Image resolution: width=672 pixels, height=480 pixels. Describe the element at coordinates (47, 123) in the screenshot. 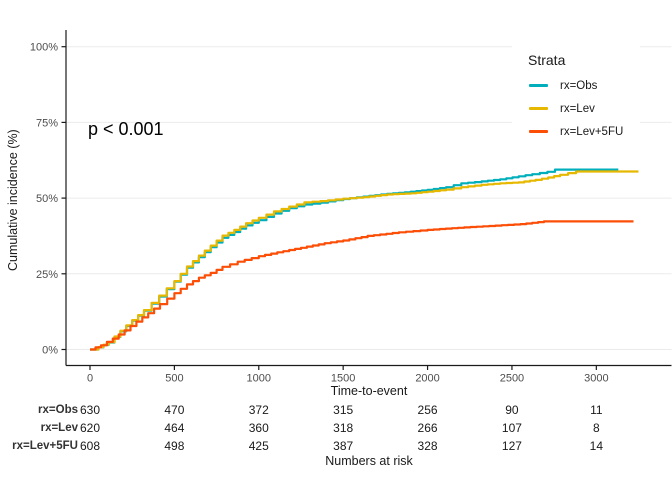

I see `y-tick-label: 75%` at that location.